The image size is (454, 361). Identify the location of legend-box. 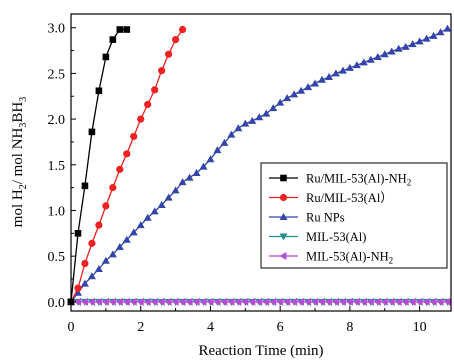
(354, 215).